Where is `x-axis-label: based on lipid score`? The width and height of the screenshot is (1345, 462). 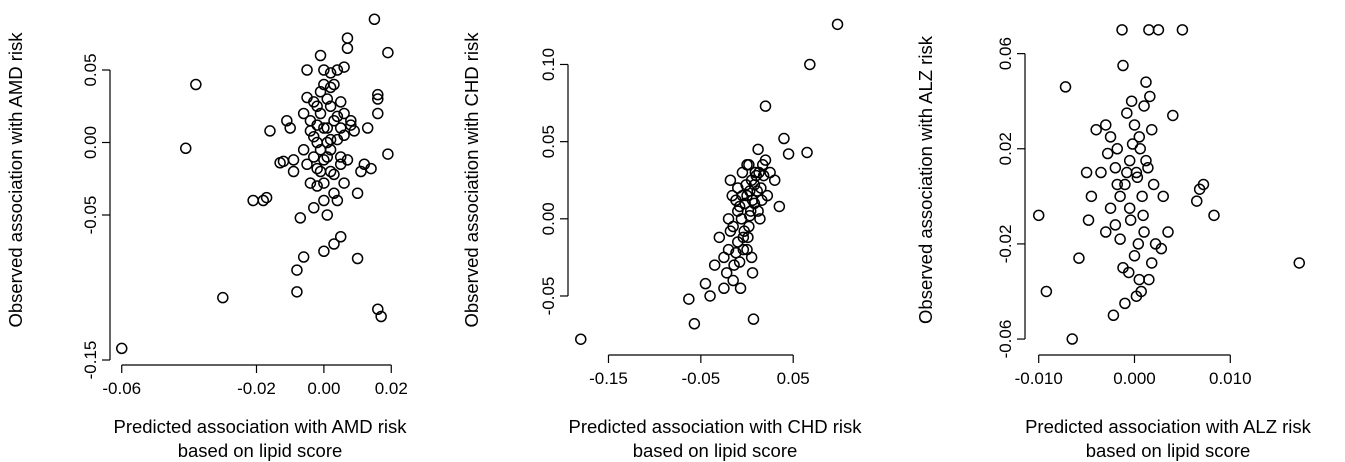
x-axis-label: based on lipid score is located at coordinates (1168, 450).